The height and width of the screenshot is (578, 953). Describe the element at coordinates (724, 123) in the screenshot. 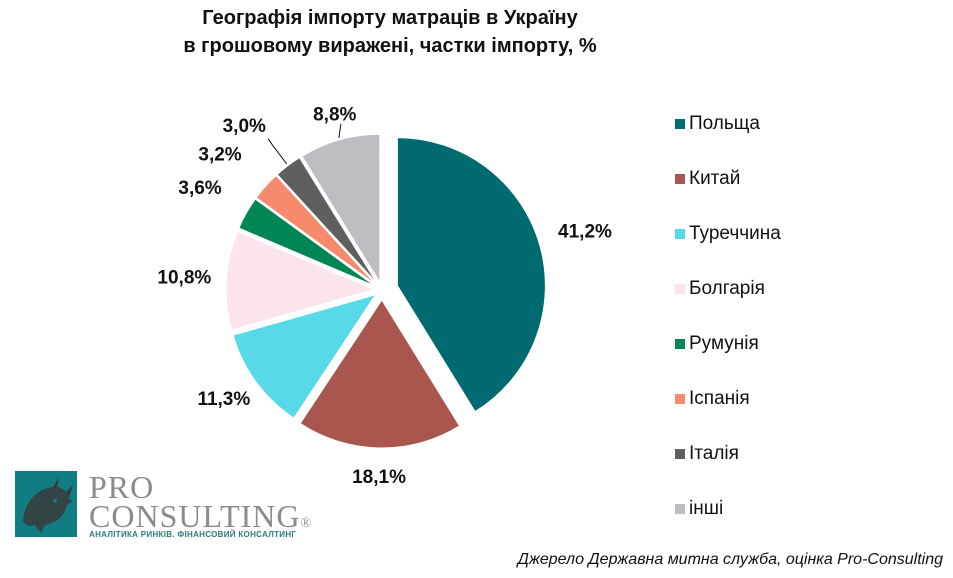

I see `legend-label-1: Польща` at that location.